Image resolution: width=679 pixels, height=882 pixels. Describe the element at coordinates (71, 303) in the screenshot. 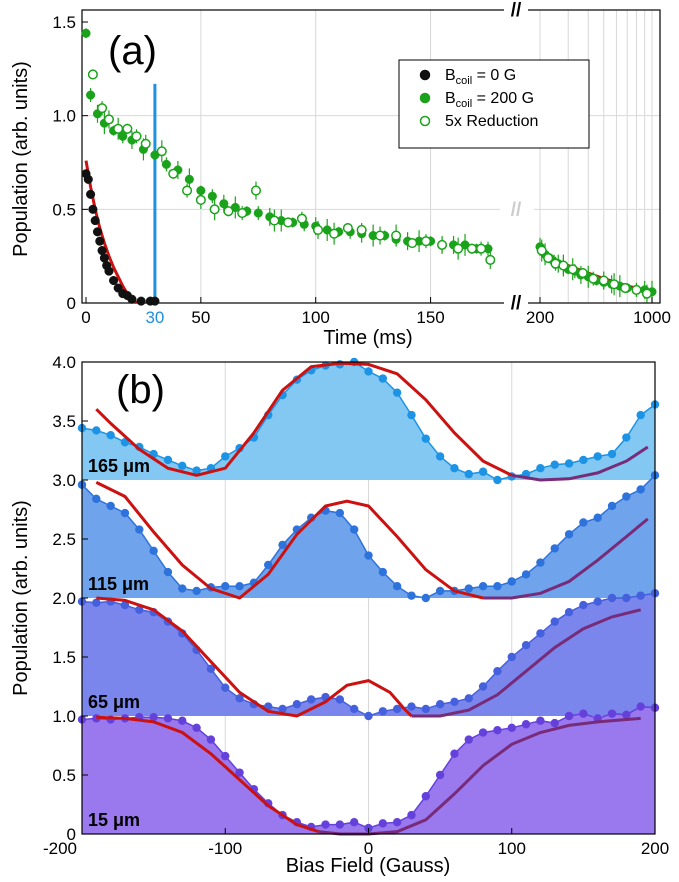

I see `y-tick-label: 0` at that location.